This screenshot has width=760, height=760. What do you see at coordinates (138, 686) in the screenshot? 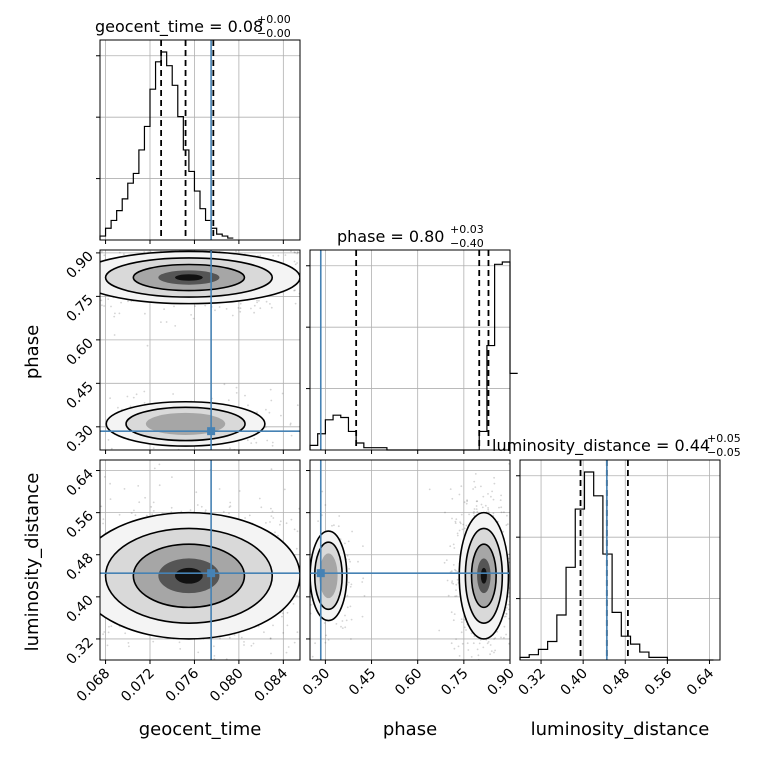
I see `x-tick-label: 0.072` at bounding box center [138, 686].